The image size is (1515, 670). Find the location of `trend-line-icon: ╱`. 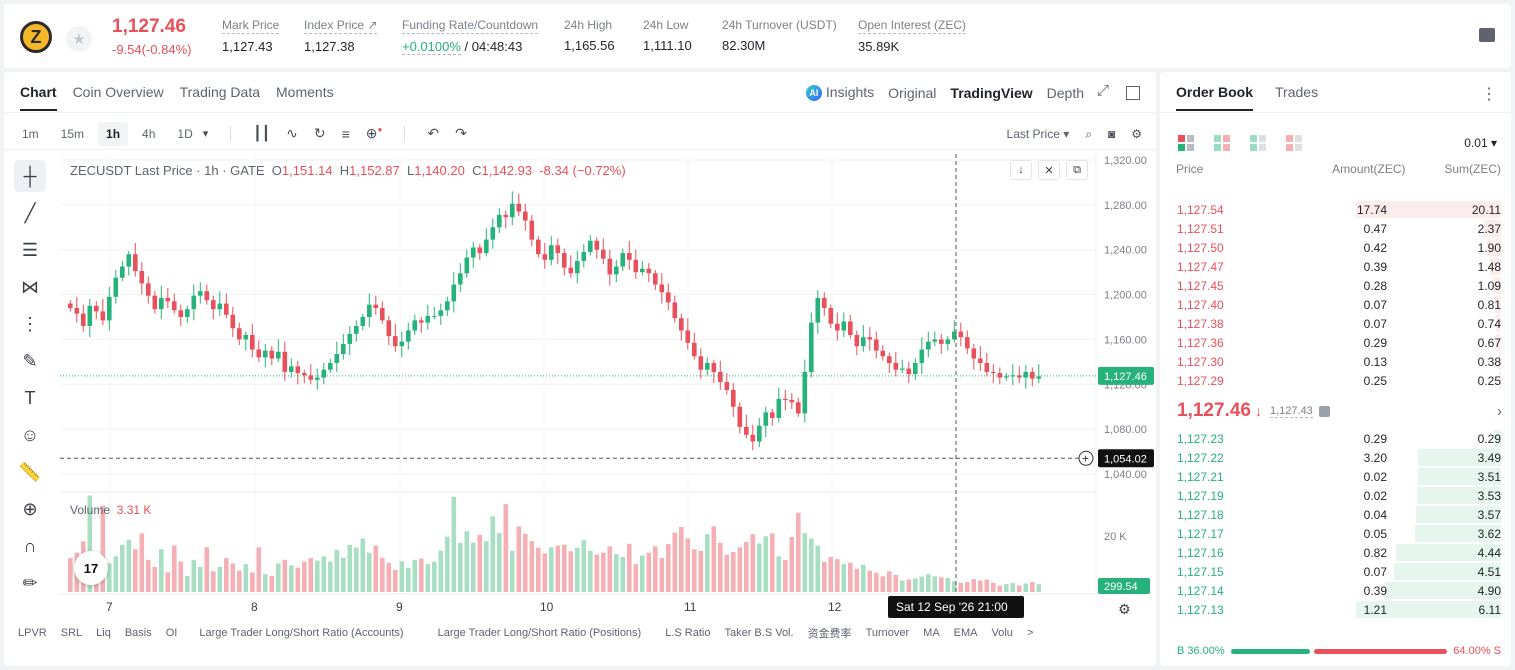

trend-line-icon: ╱ is located at coordinates (30, 212).